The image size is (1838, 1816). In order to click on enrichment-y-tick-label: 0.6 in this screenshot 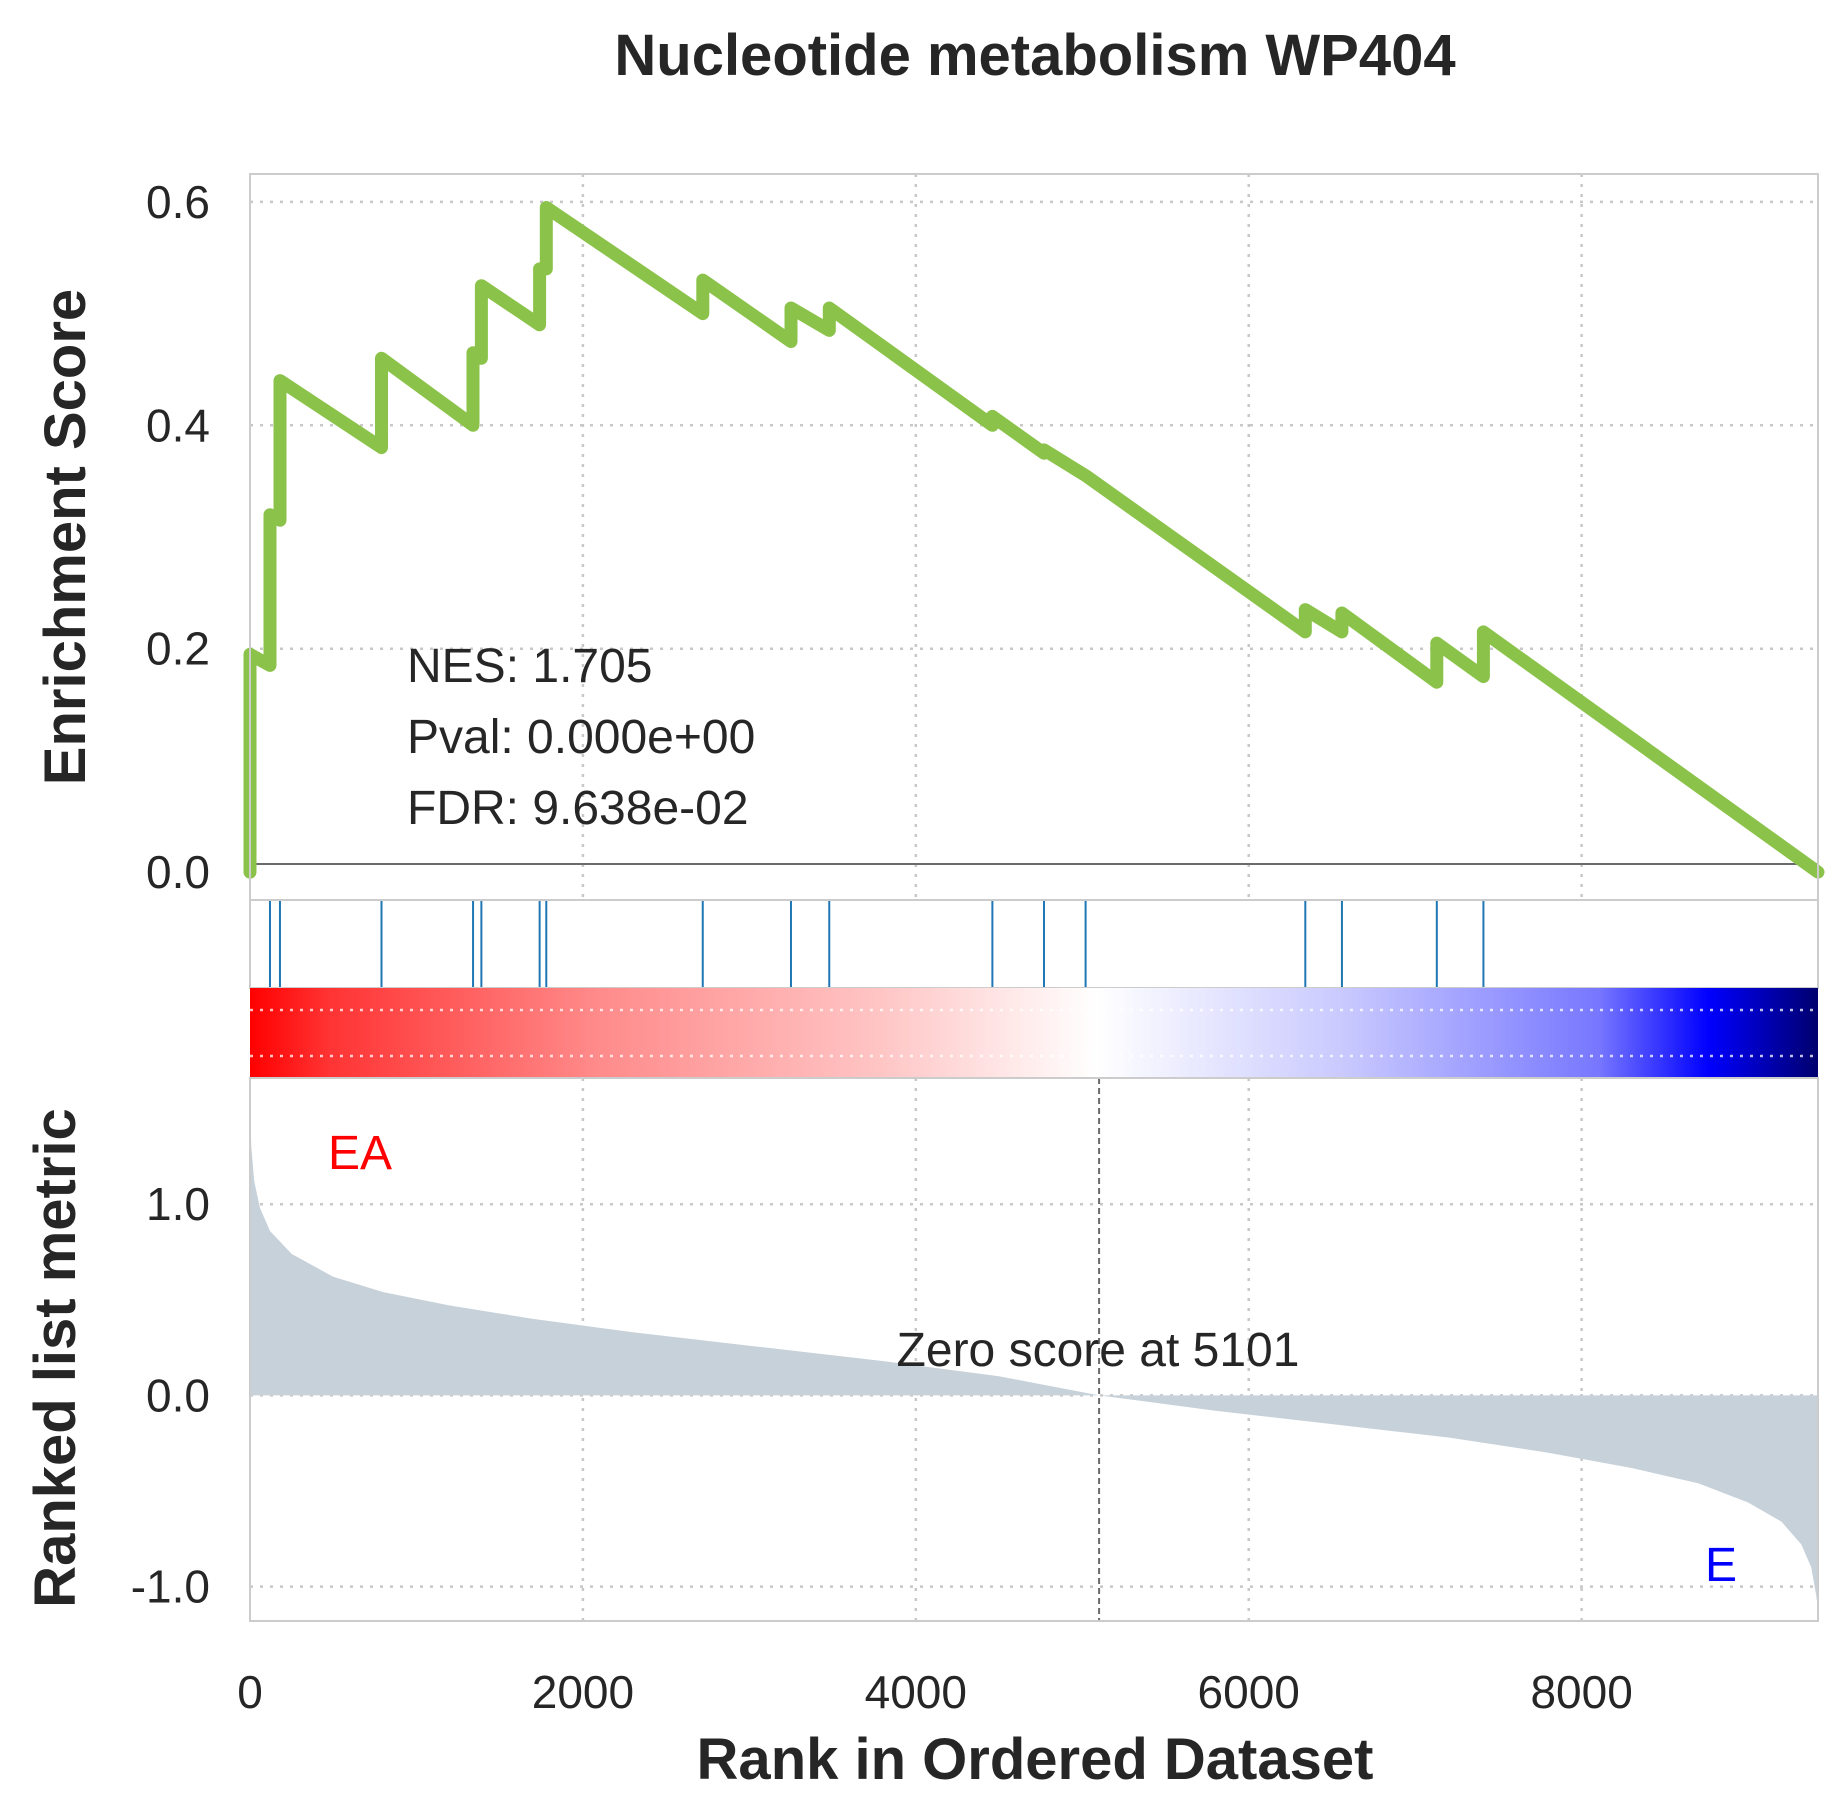, I will do `click(178, 202)`.